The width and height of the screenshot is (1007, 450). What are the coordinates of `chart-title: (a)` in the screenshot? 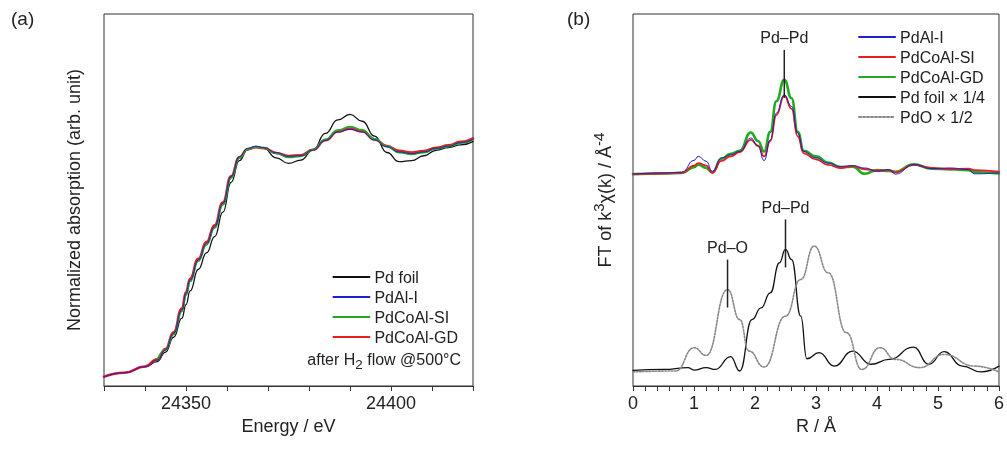 It's located at (23, 18).